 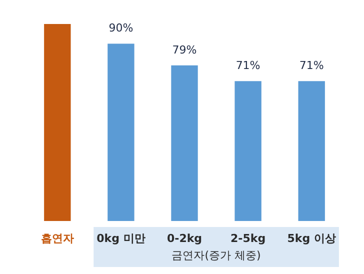 What do you see at coordinates (248, 238) in the screenshot?
I see `x-tick-label: 2-5kg` at bounding box center [248, 238].